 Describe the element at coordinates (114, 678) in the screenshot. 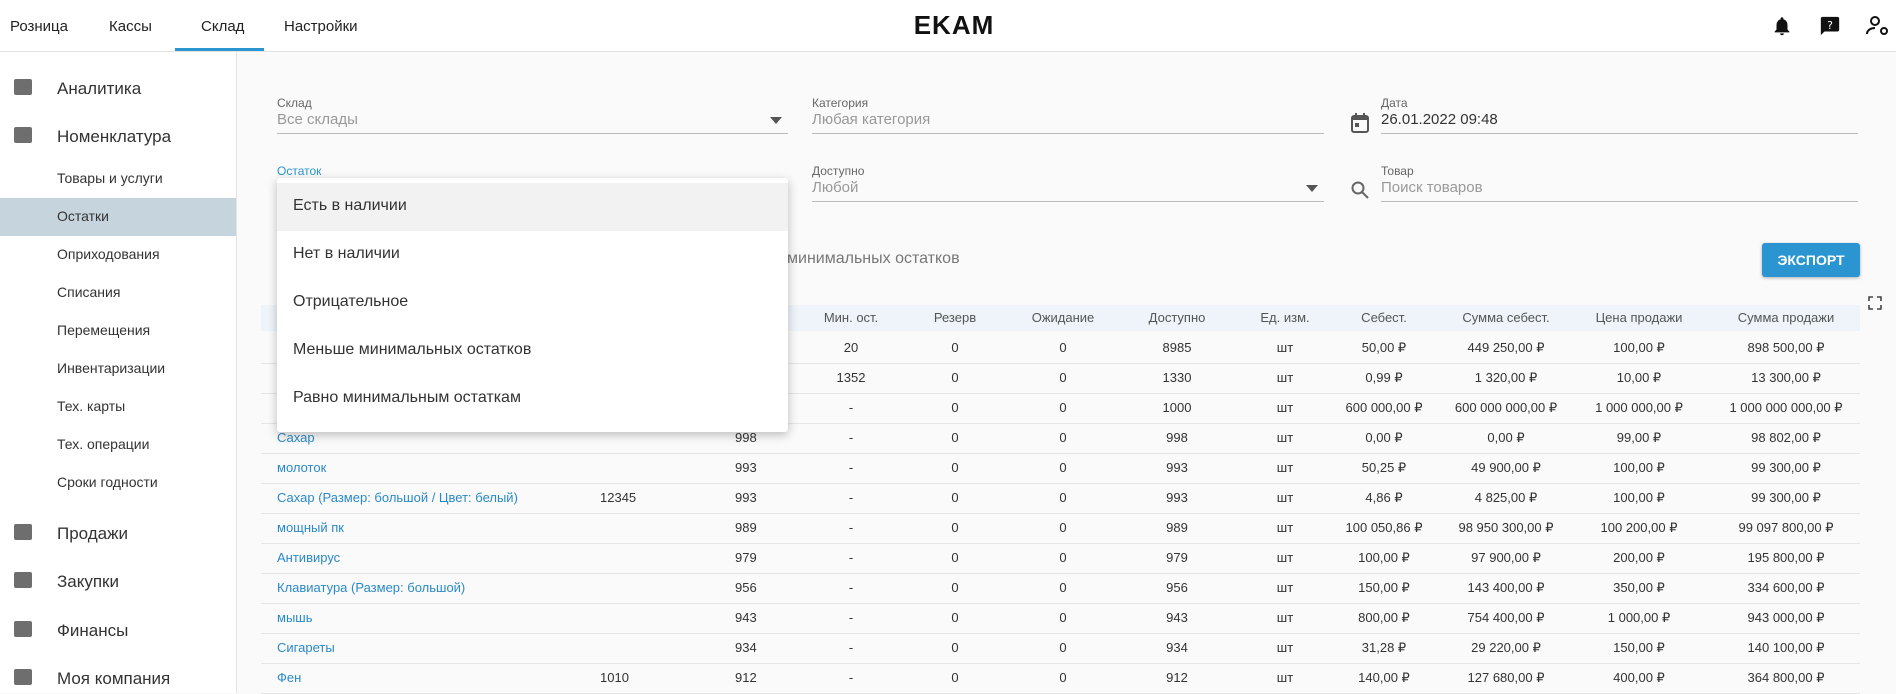

I see `menu-item: Моя компания` at that location.